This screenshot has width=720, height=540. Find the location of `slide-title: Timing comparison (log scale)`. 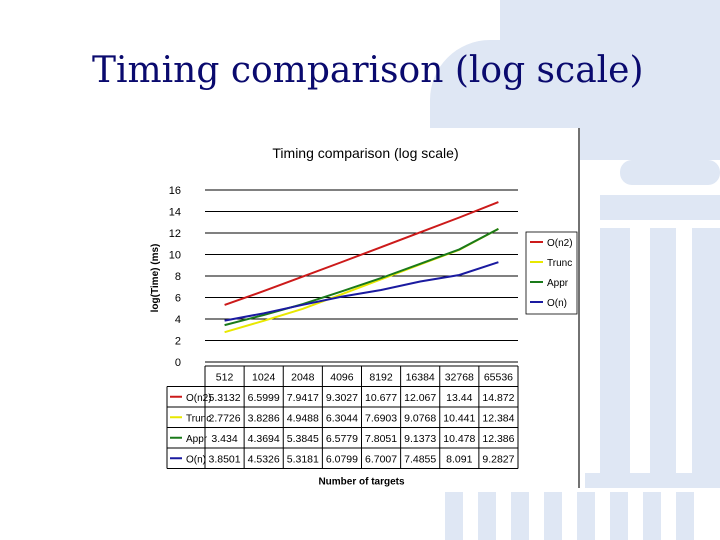

slide-title: Timing comparison (log scale) is located at coordinates (368, 70).